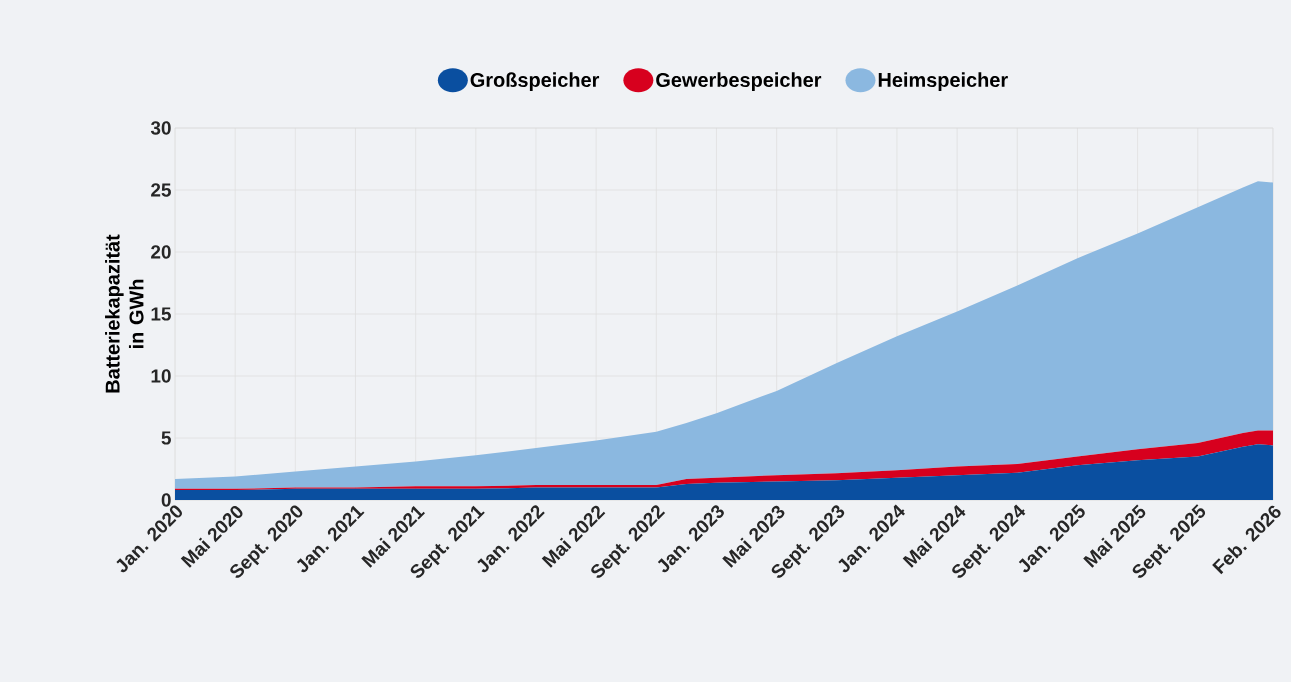 This screenshot has width=1291, height=682. Describe the element at coordinates (160, 128) in the screenshot. I see `y-tick-label: 30` at that location.